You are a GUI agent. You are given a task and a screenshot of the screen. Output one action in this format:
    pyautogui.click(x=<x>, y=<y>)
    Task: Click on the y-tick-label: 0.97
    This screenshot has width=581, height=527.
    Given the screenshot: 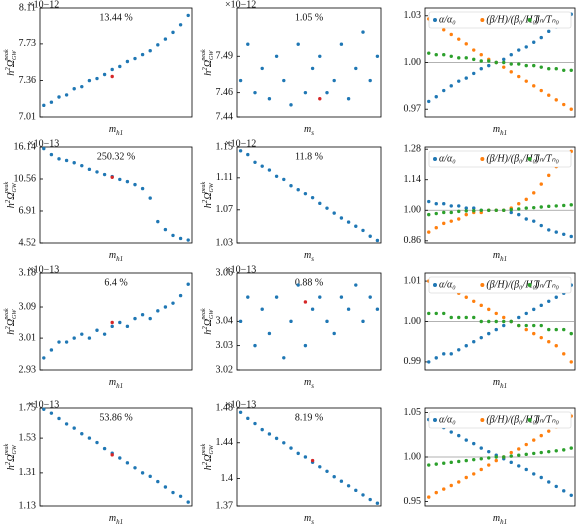 What is the action you would take?
    pyautogui.click(x=413, y=109)
    